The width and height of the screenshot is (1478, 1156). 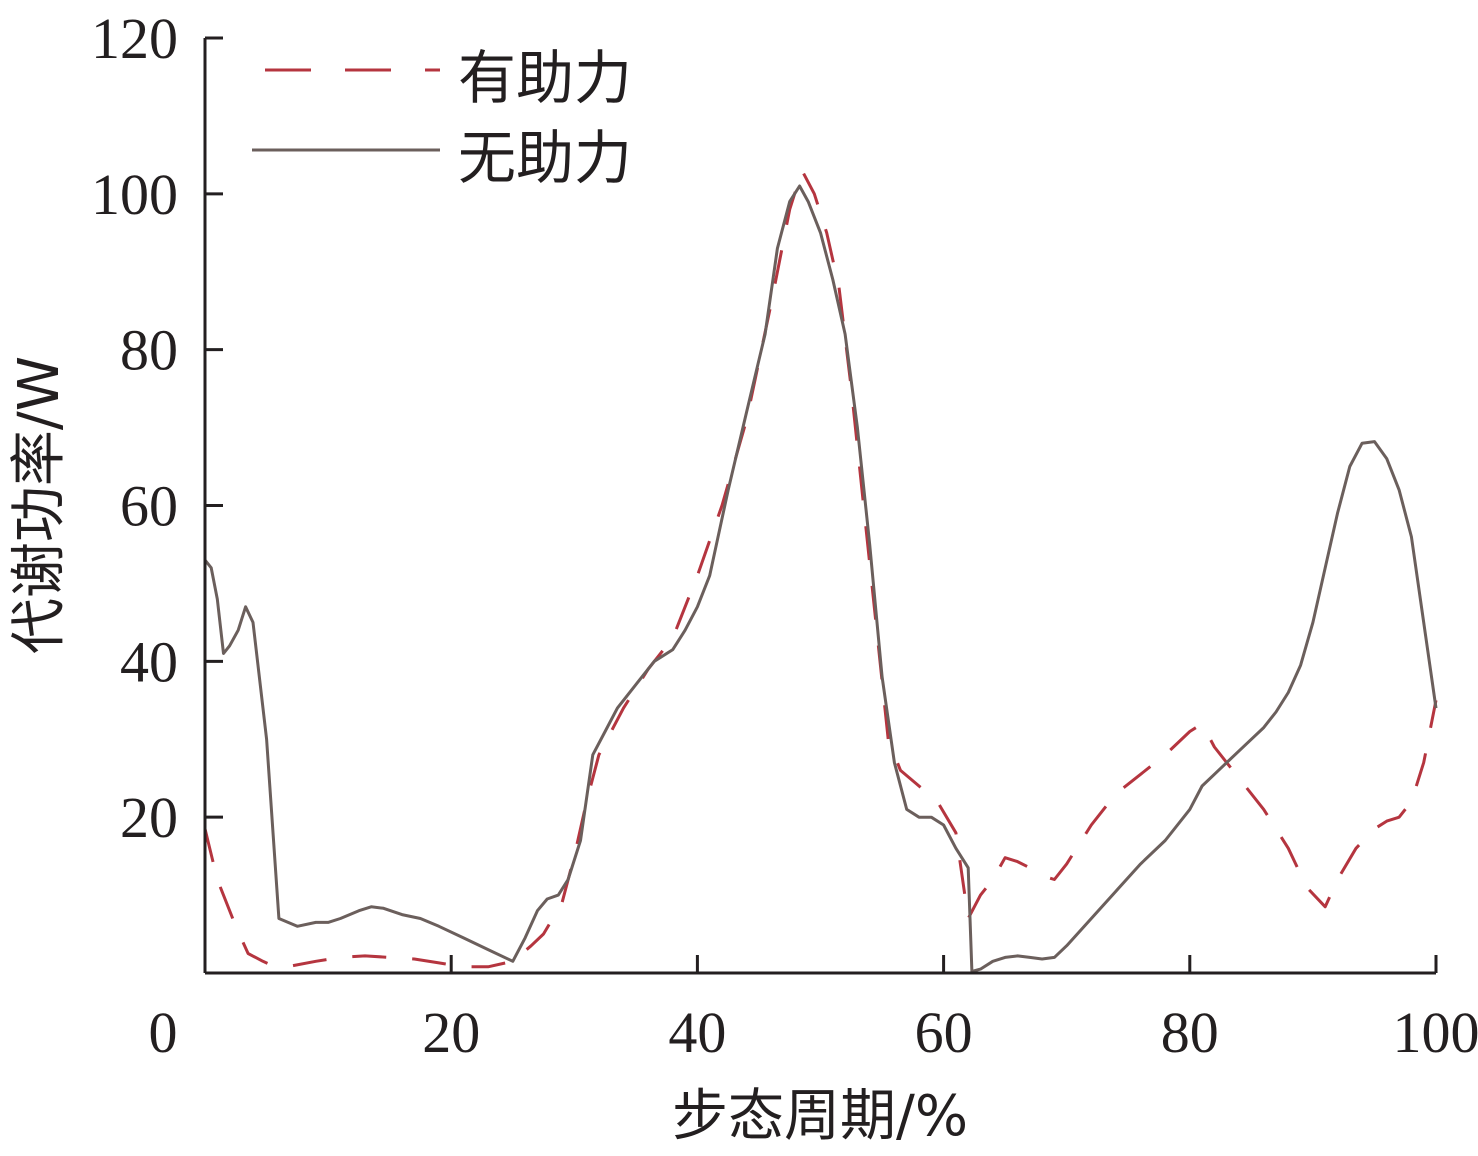 I want to click on x-tick-label: 60, so click(x=944, y=1032).